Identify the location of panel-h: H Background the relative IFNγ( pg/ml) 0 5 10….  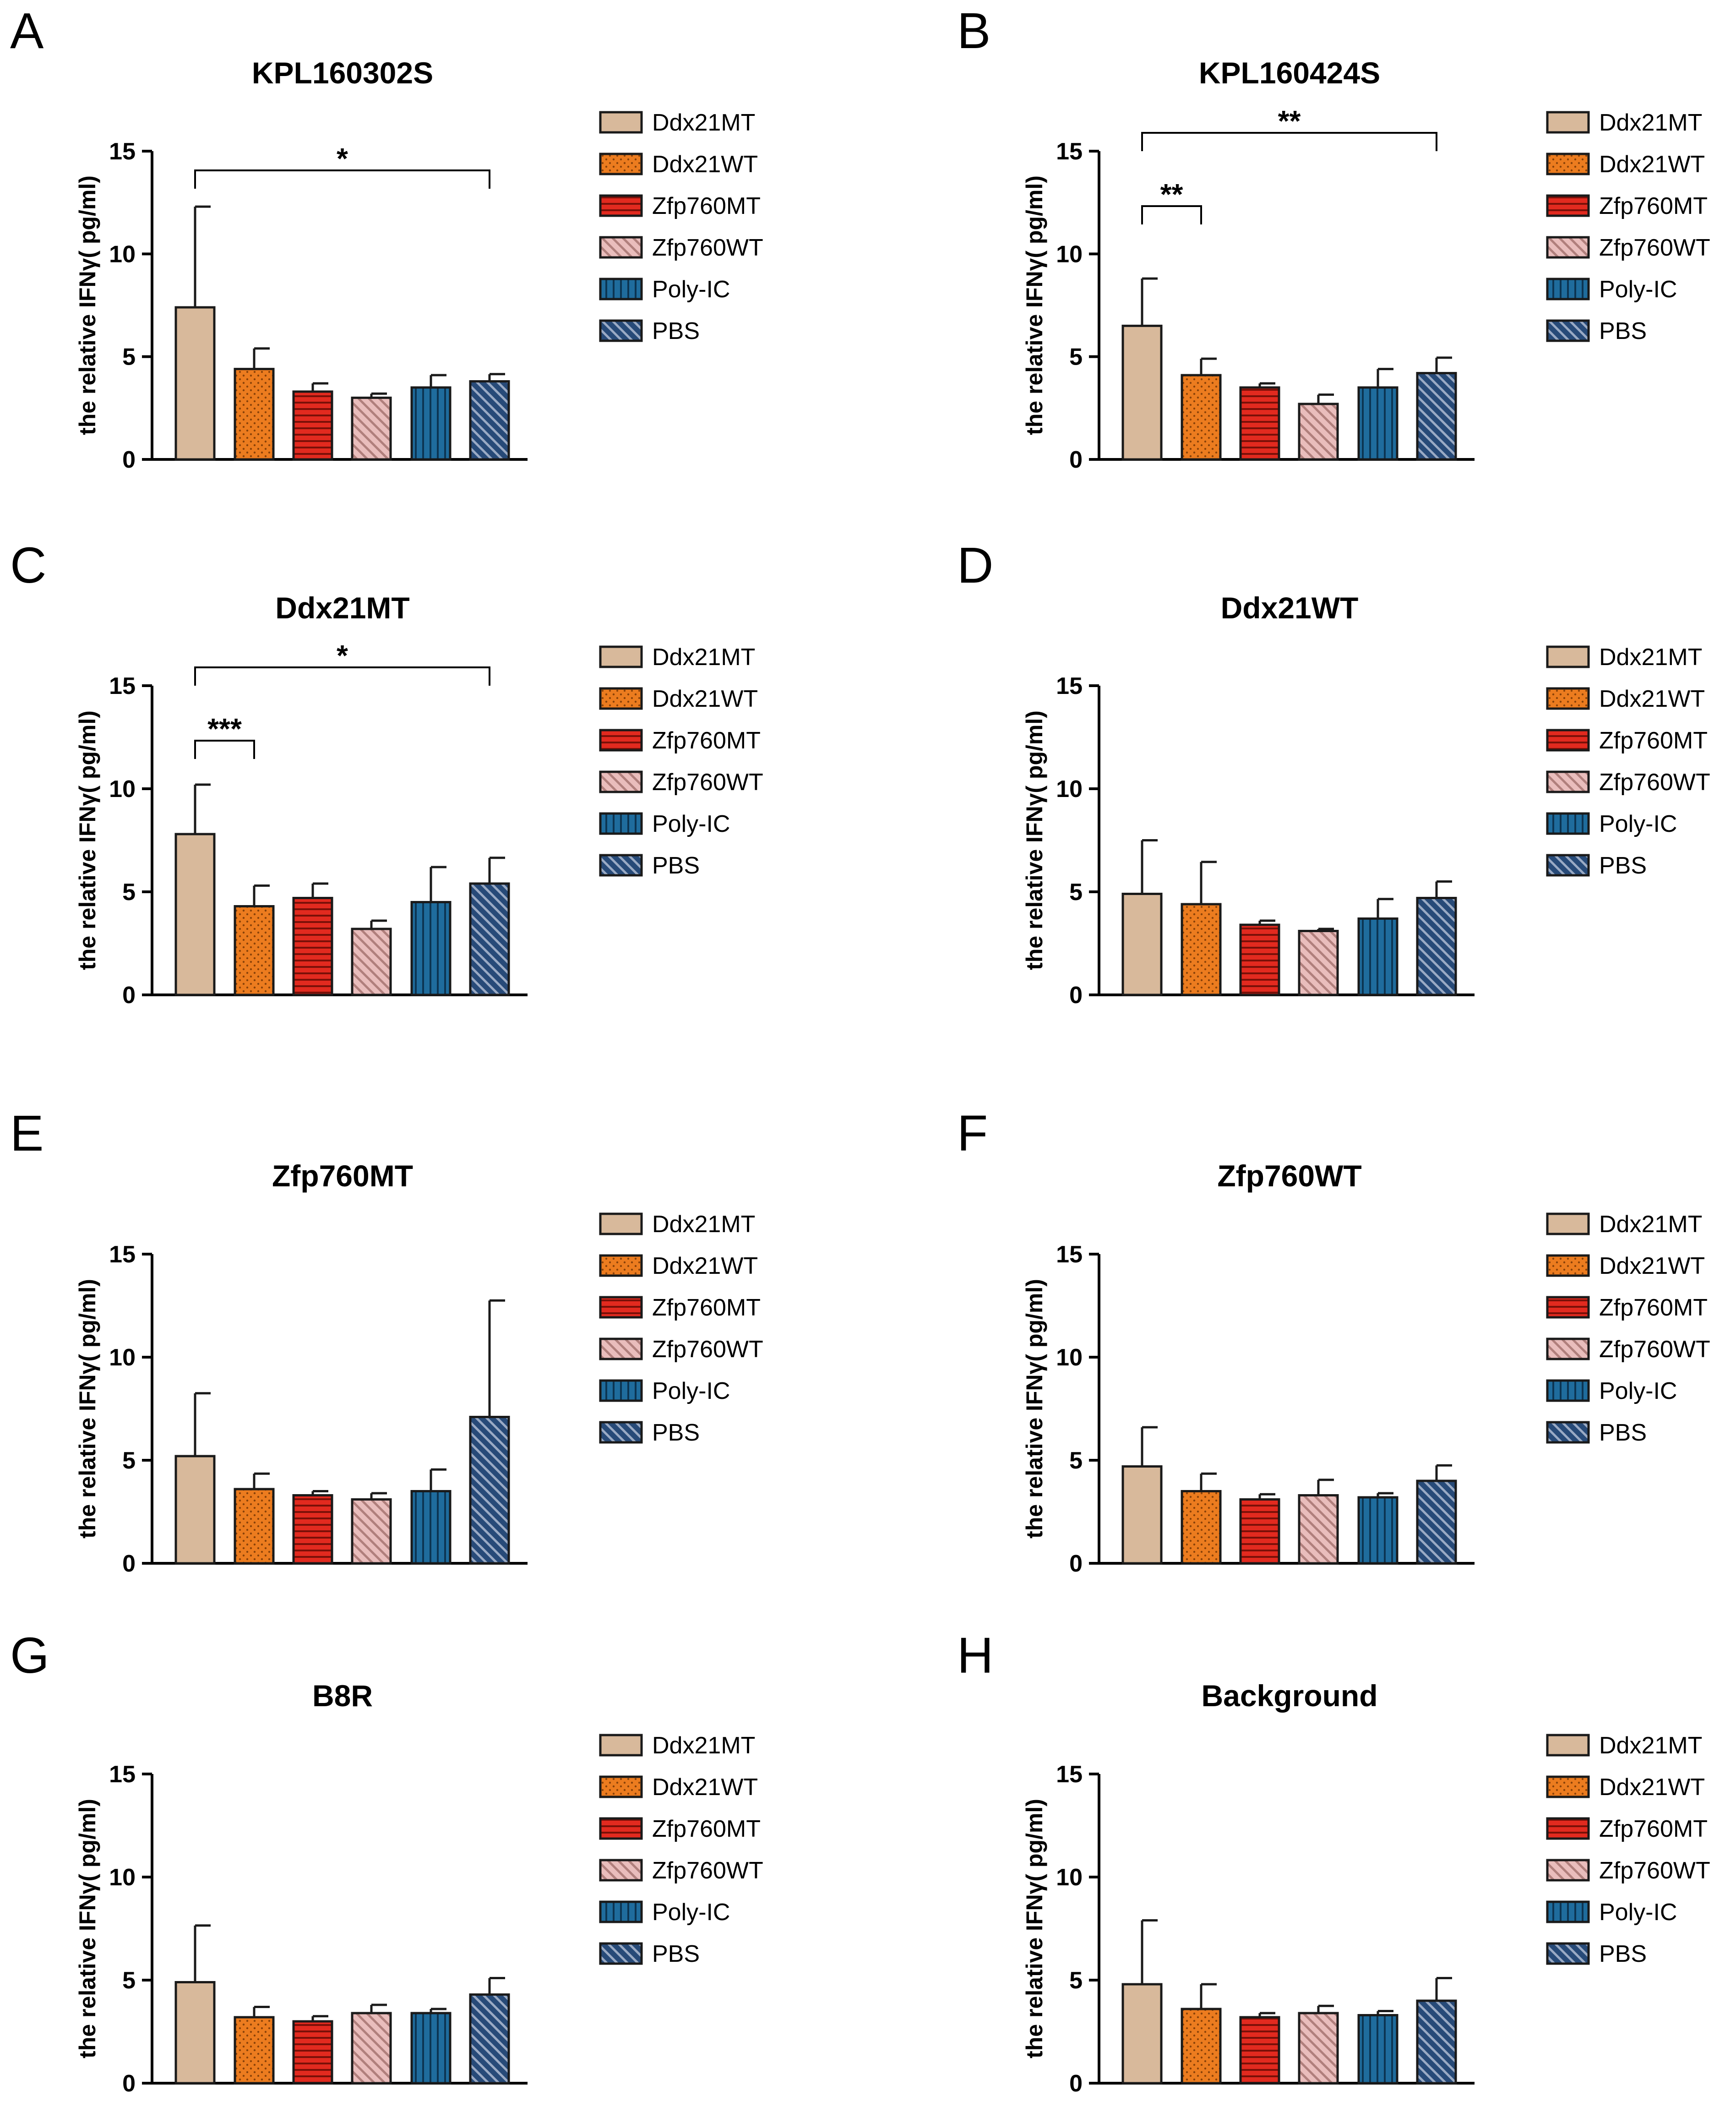
(1333, 1862).